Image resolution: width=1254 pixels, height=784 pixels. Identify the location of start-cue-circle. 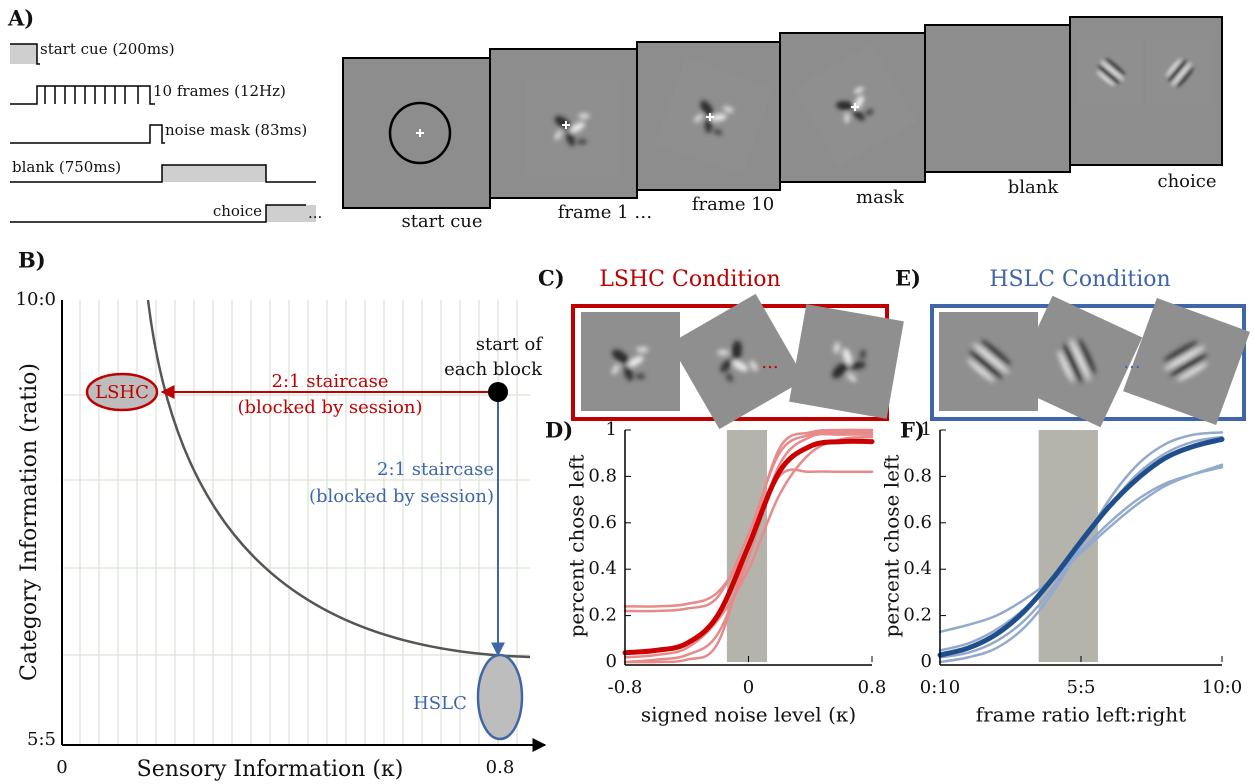
(420, 133).